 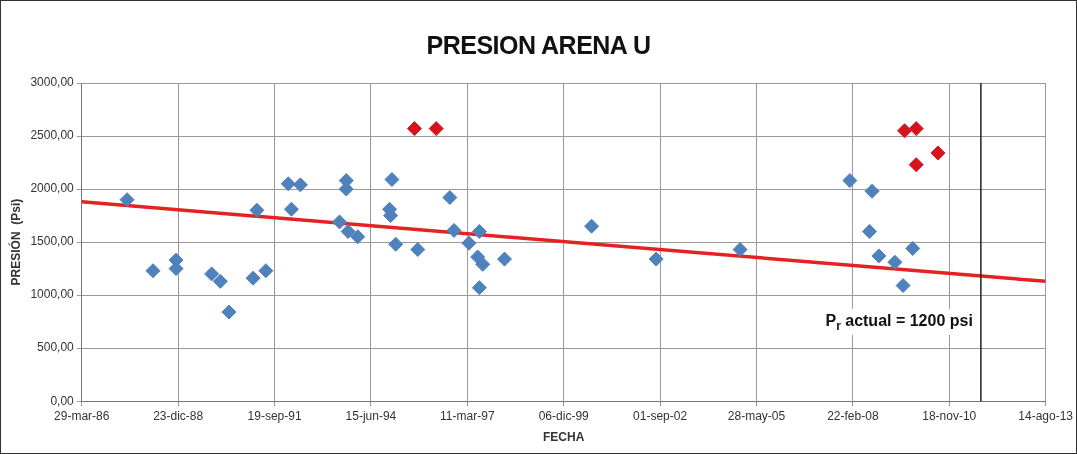 I want to click on y-tick-label: 500,00, so click(x=56, y=347).